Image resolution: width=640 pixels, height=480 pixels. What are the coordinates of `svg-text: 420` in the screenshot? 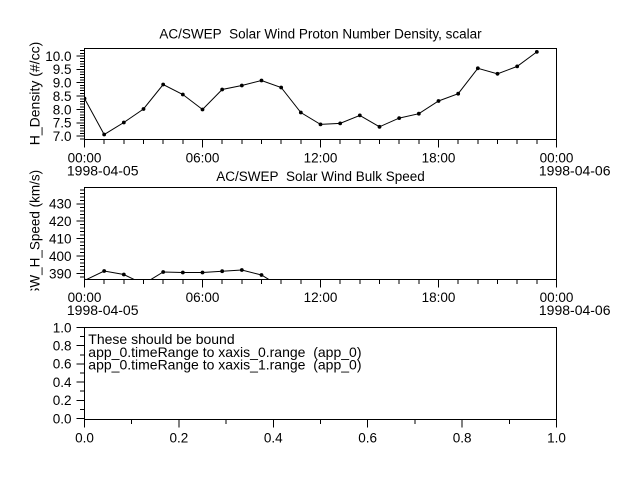 It's located at (60, 221).